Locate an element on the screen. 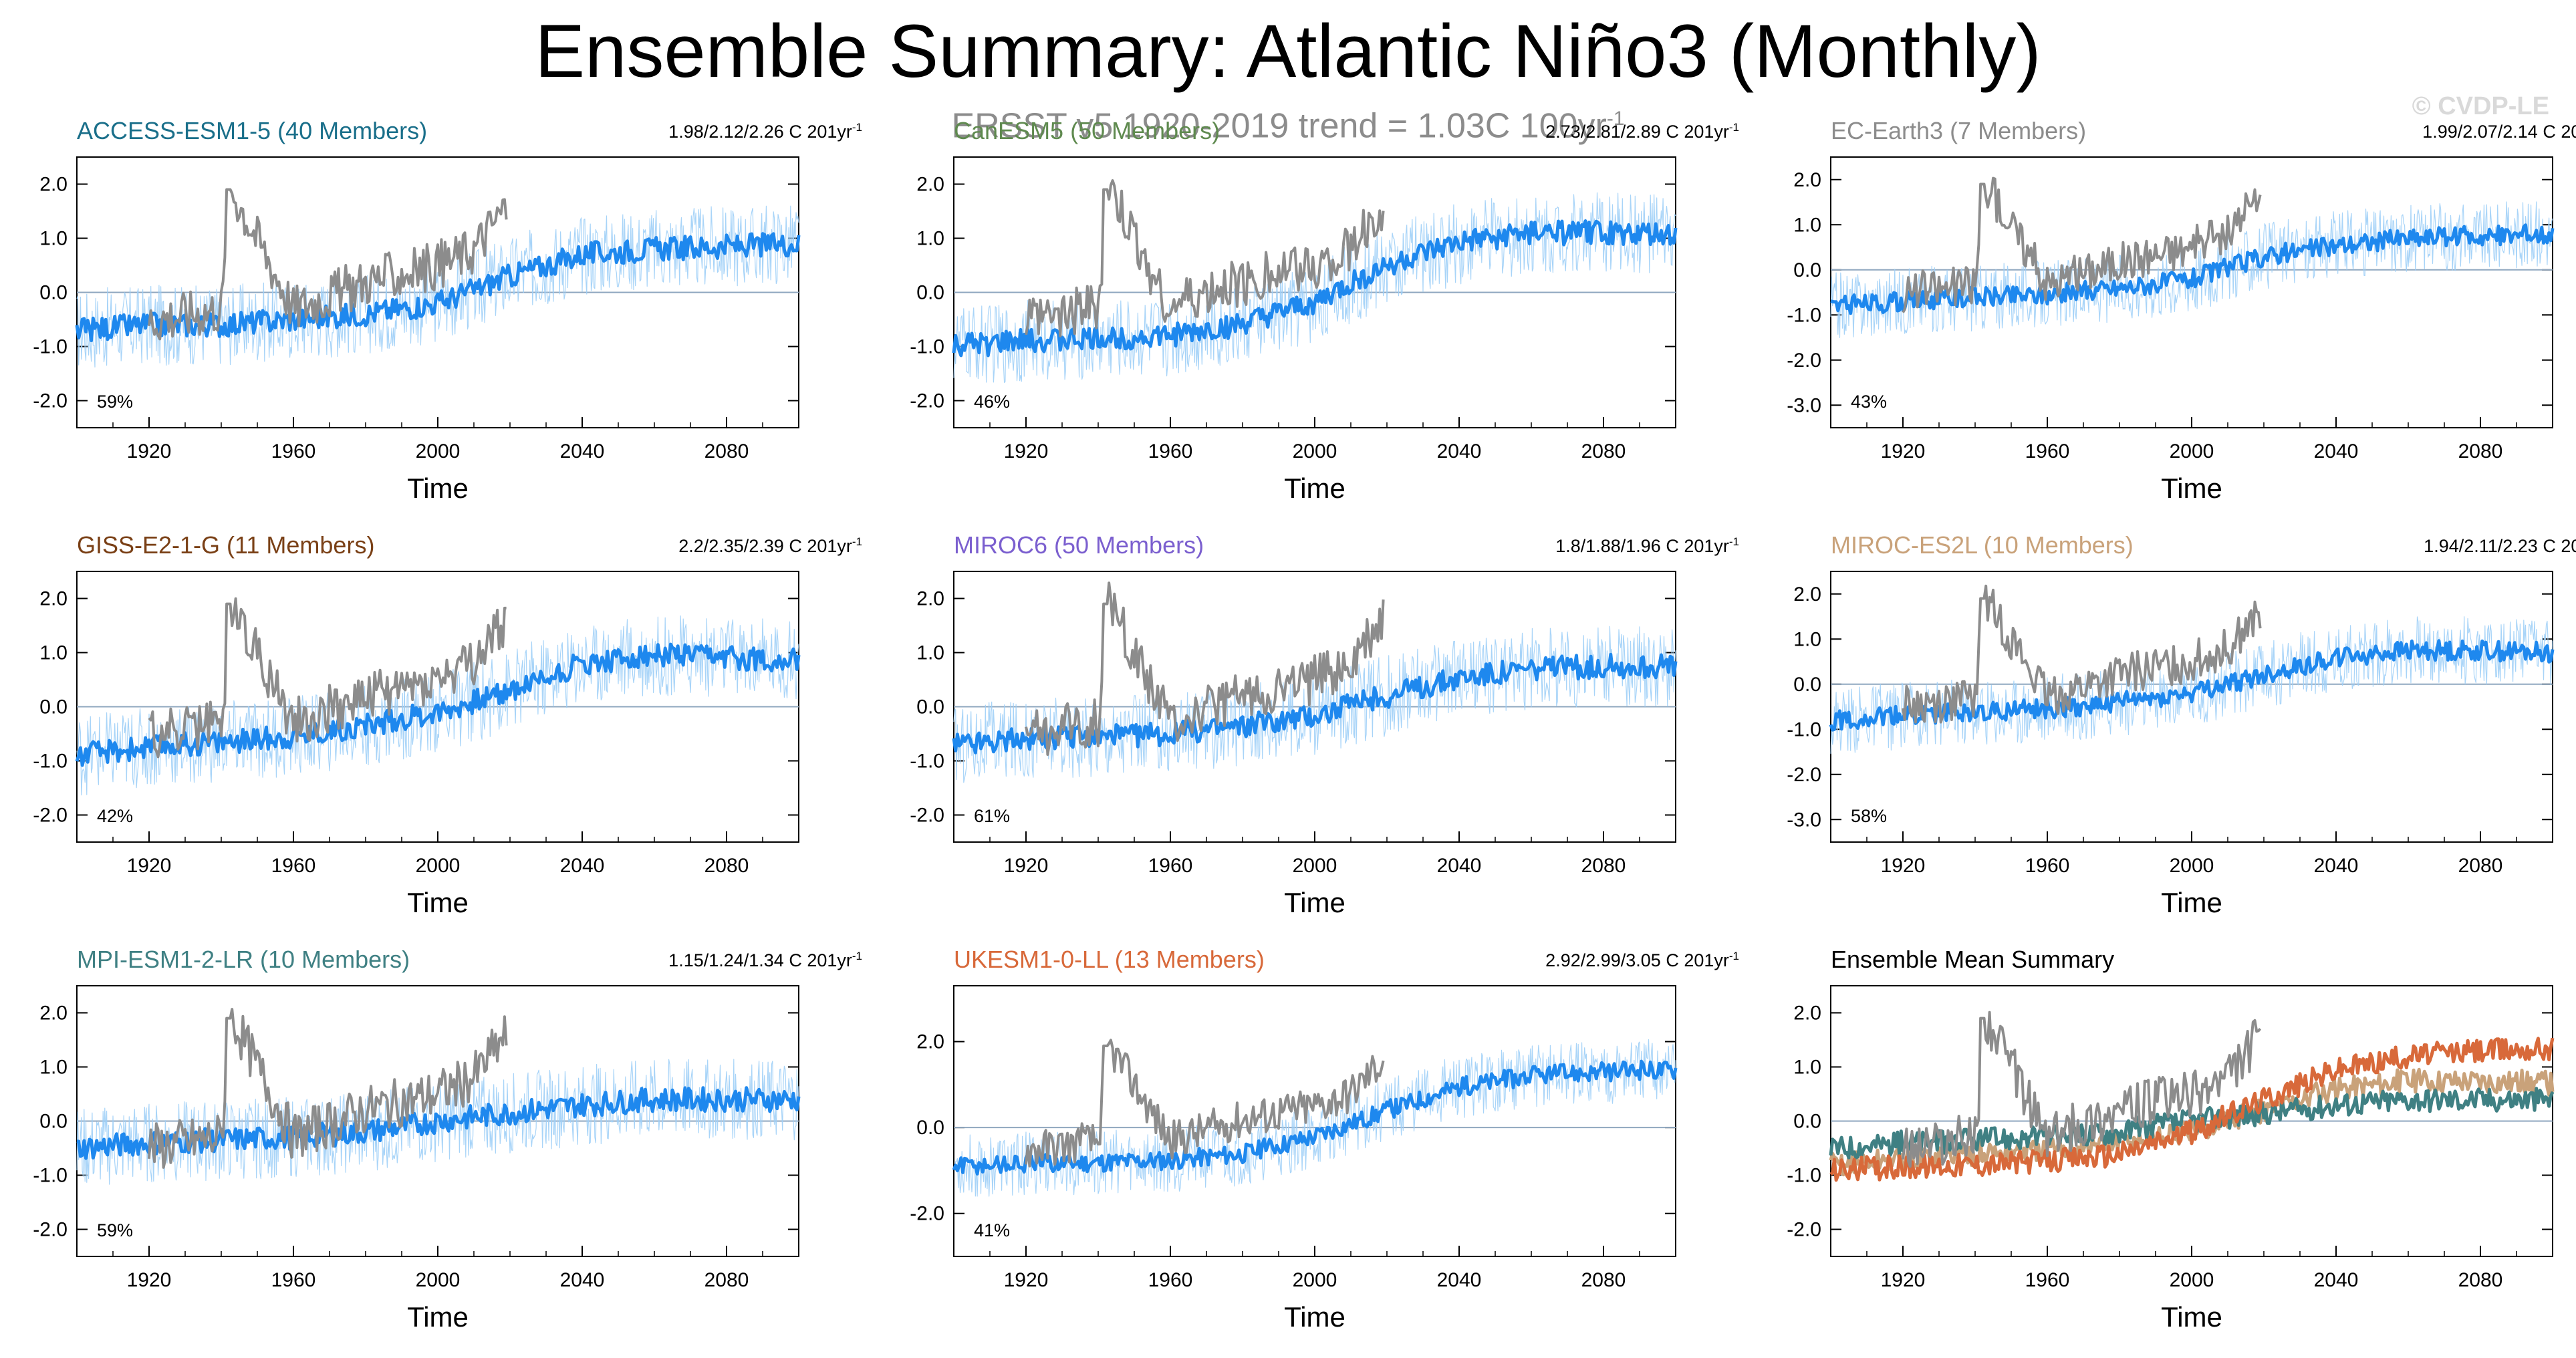 This screenshot has height=1358, width=2576. percent-label: 46% is located at coordinates (992, 402).